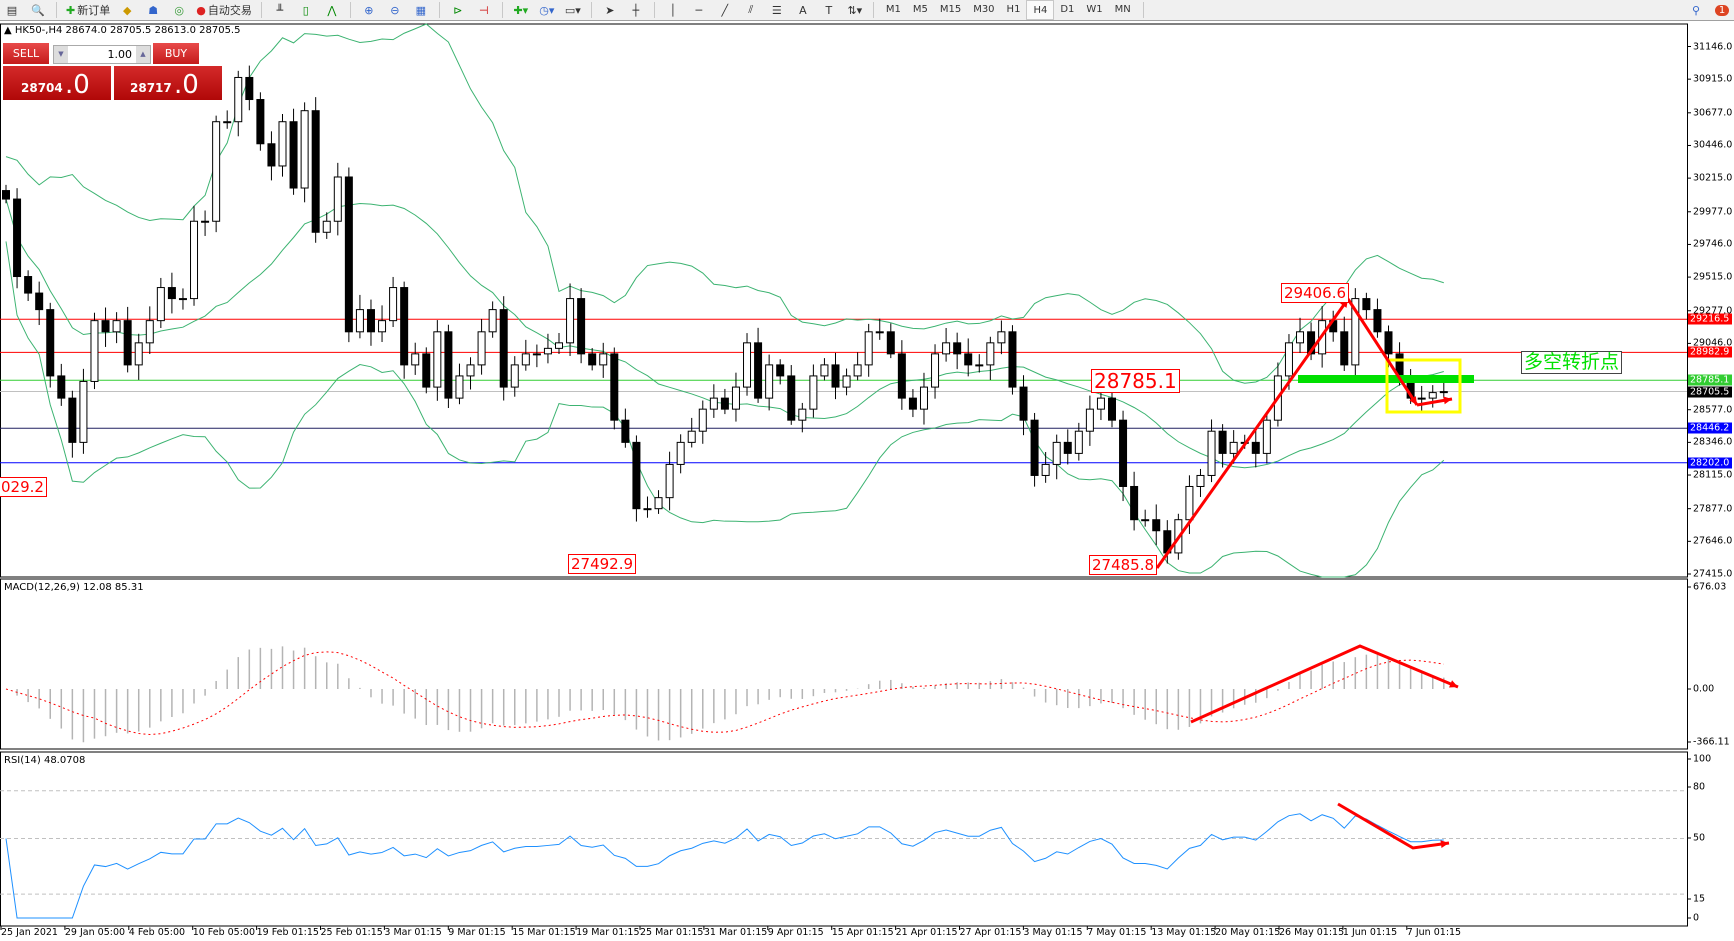 The height and width of the screenshot is (941, 1734). I want to click on buy-label: BUY, so click(176, 53).